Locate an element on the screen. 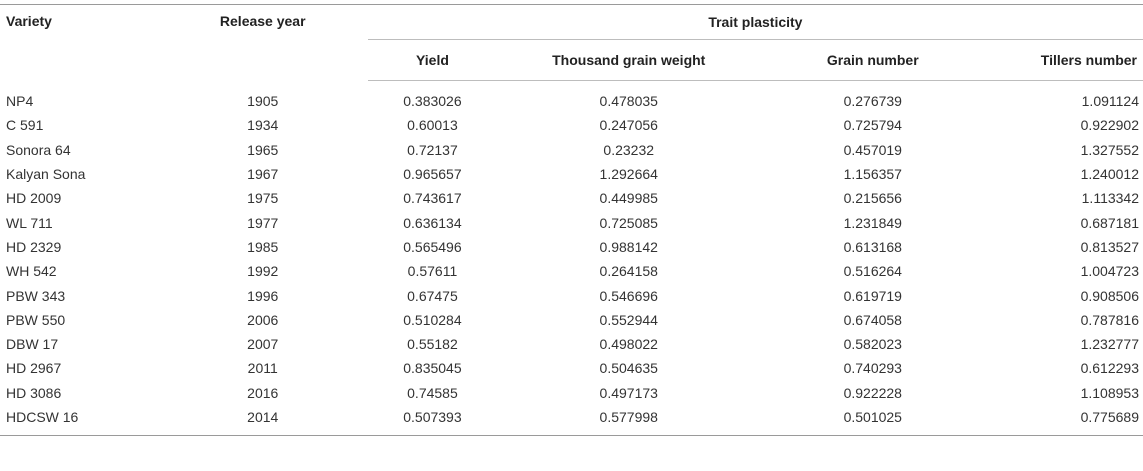  cell-tillers-number: 1.327552 is located at coordinates (1109, 149).